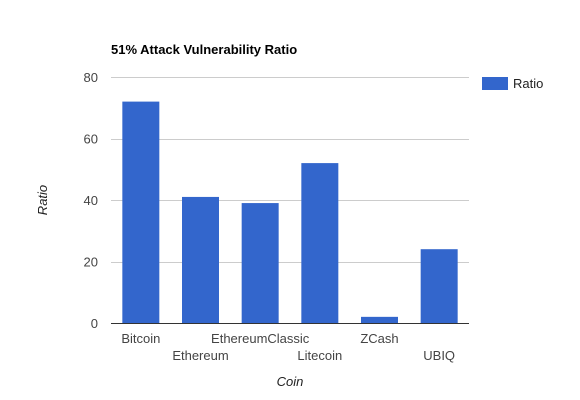  What do you see at coordinates (260, 338) in the screenshot?
I see `x-tick-label: EthereumClassic` at bounding box center [260, 338].